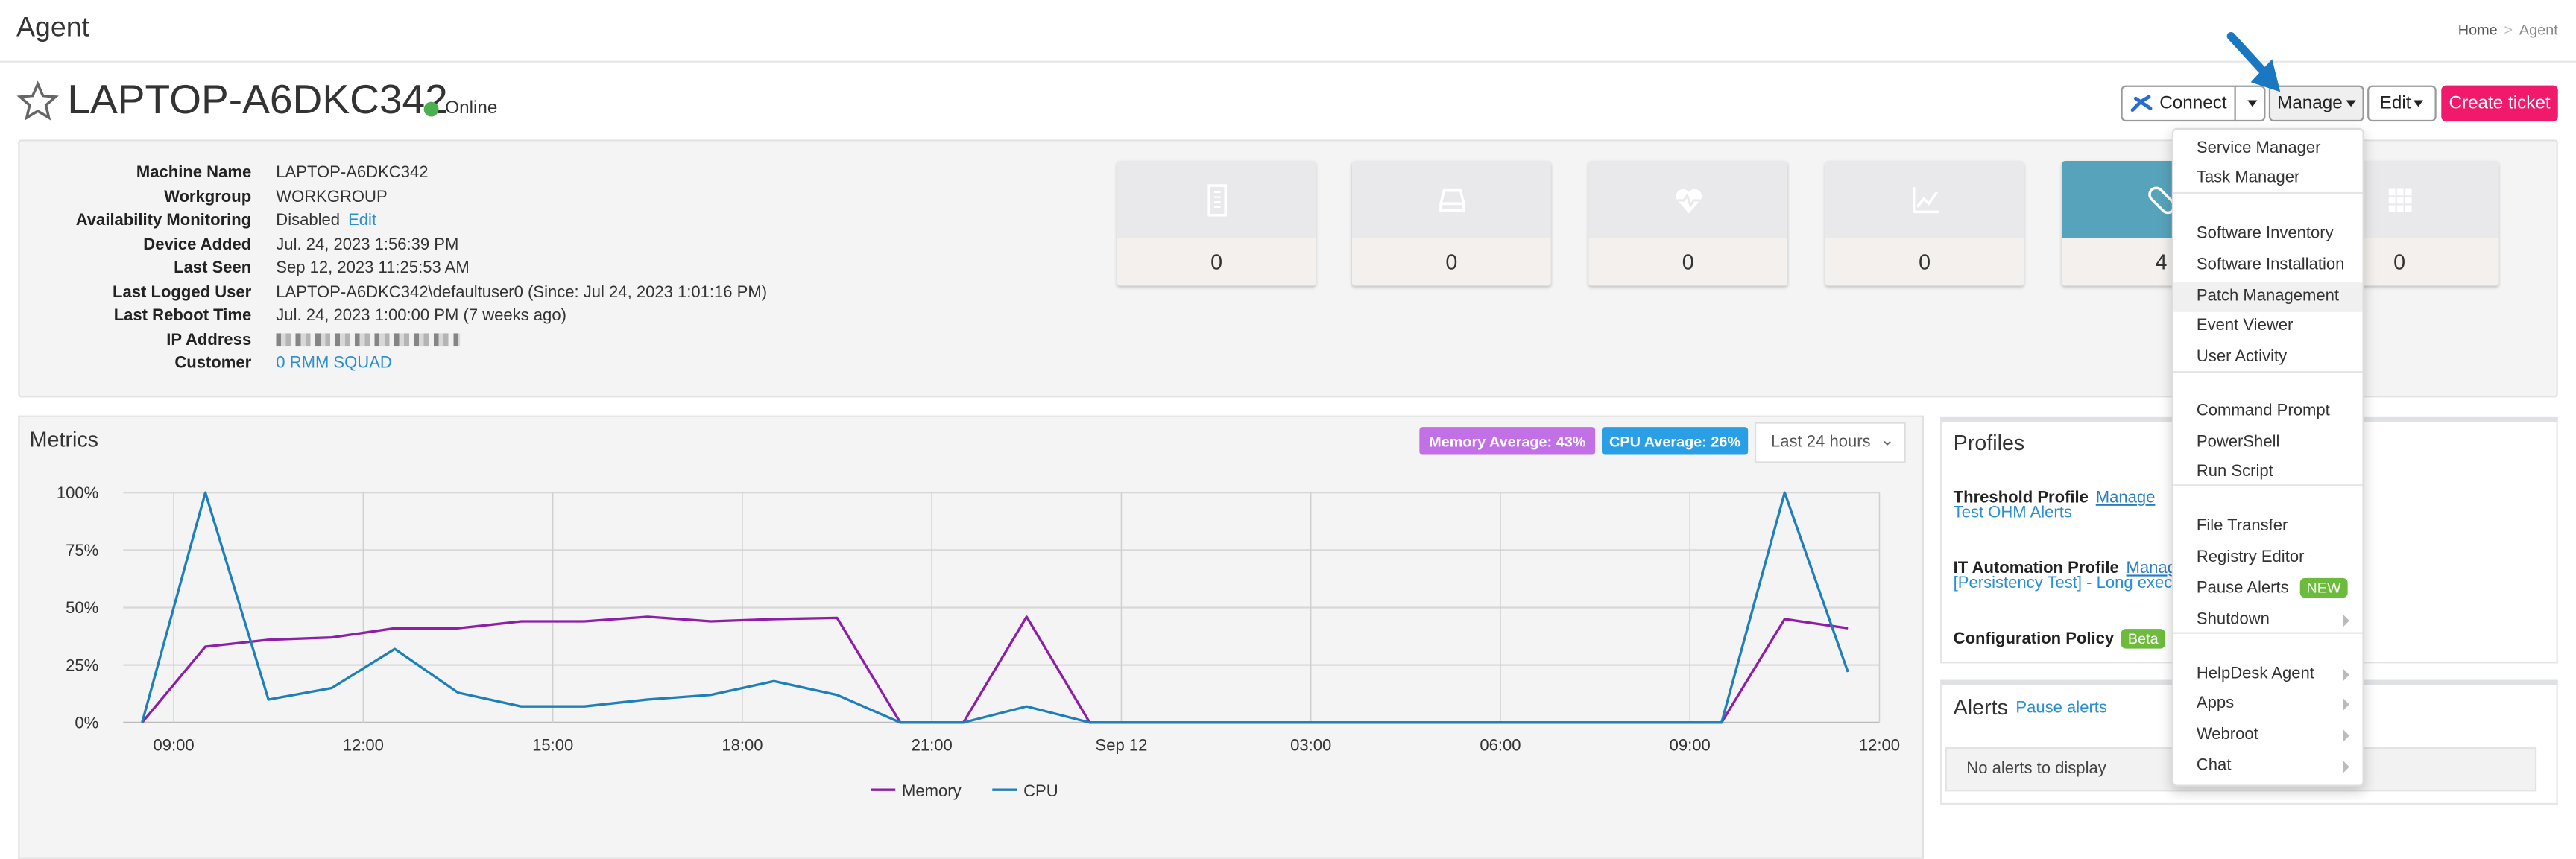 This screenshot has height=859, width=2576. I want to click on menu-item-label: File Transfer, so click(2242, 526).